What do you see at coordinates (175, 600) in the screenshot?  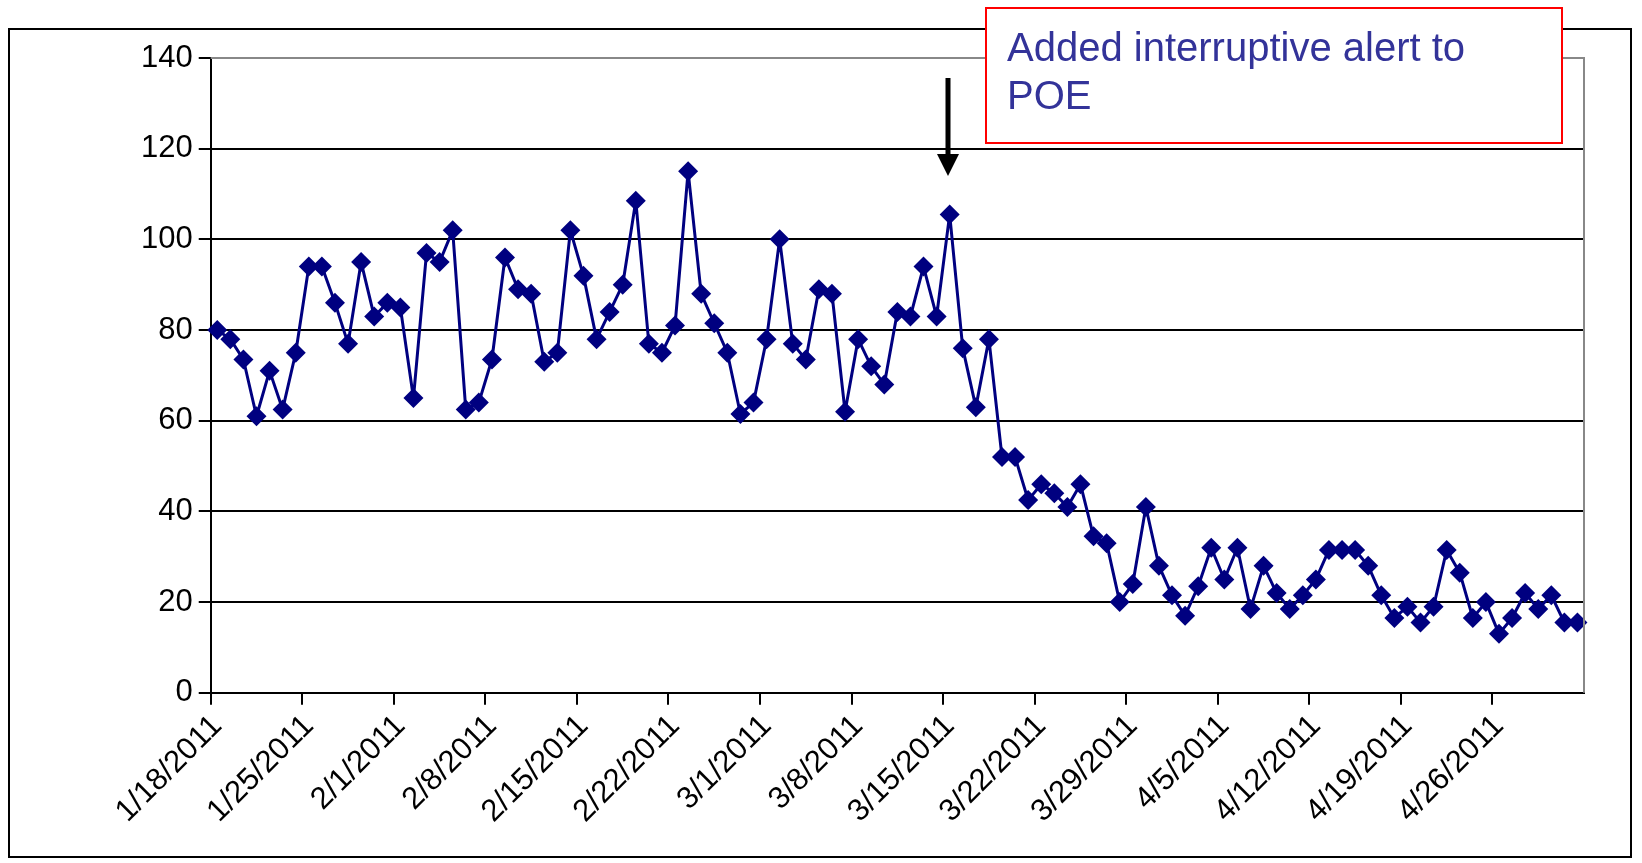 I see `y-tick-label: 20` at bounding box center [175, 600].